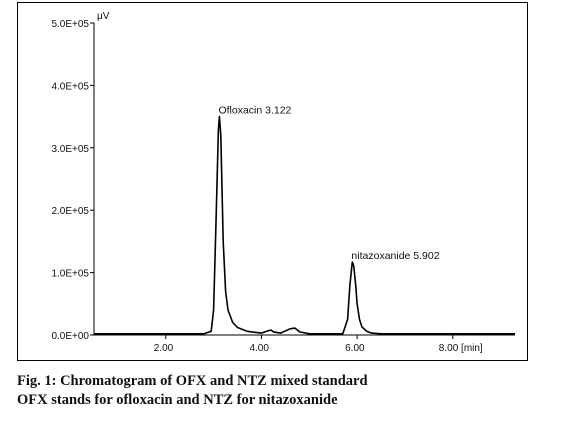  I want to click on y-tick-label: 1.0E+05, so click(70, 274).